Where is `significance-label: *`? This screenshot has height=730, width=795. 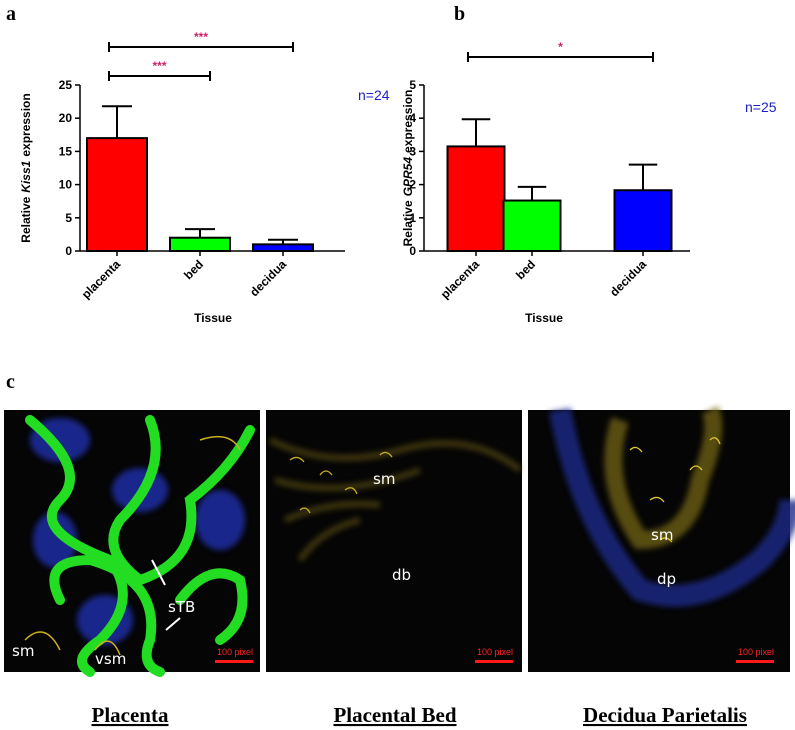
significance-label: * is located at coordinates (560, 47).